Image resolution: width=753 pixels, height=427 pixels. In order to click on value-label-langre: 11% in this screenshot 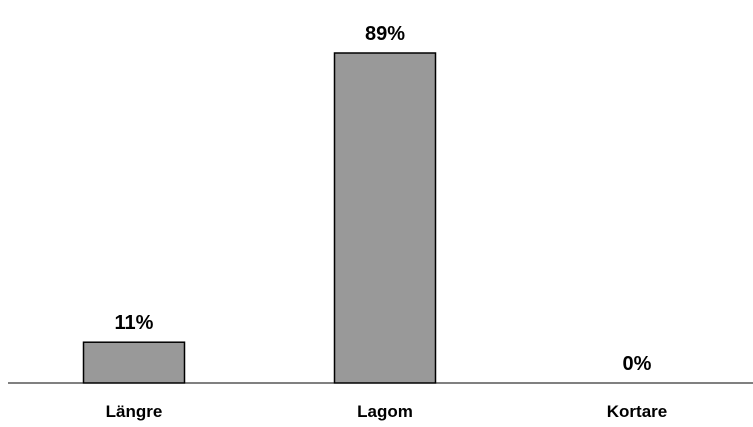, I will do `click(134, 323)`.